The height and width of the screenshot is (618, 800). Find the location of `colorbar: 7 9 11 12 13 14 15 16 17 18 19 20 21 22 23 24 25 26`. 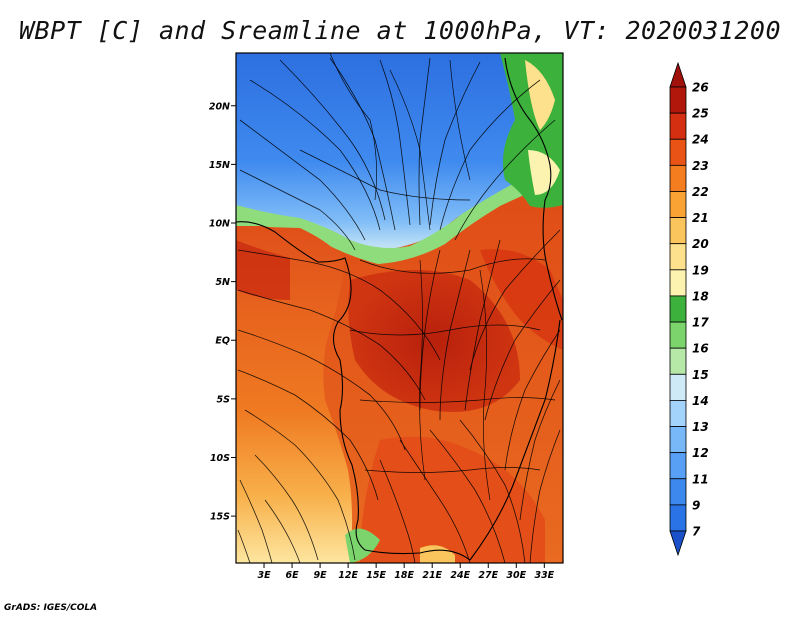

colorbar: 7 9 11 12 13 14 15 16 17 18 19 20 21 22 23 24 25 26 is located at coordinates (689, 309).